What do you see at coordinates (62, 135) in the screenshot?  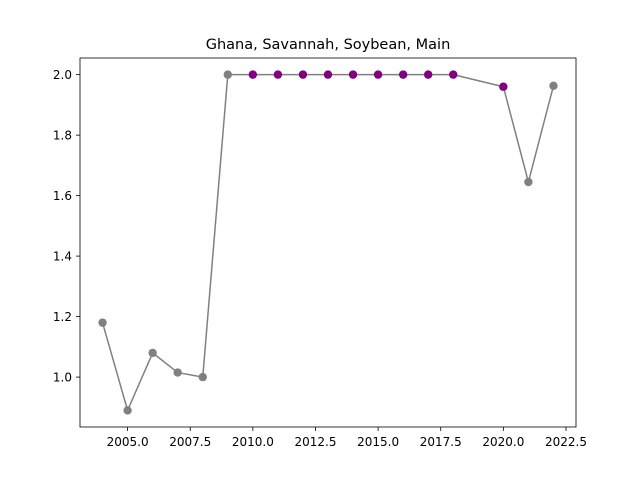 I see `y-tick-label: 1.8` at bounding box center [62, 135].